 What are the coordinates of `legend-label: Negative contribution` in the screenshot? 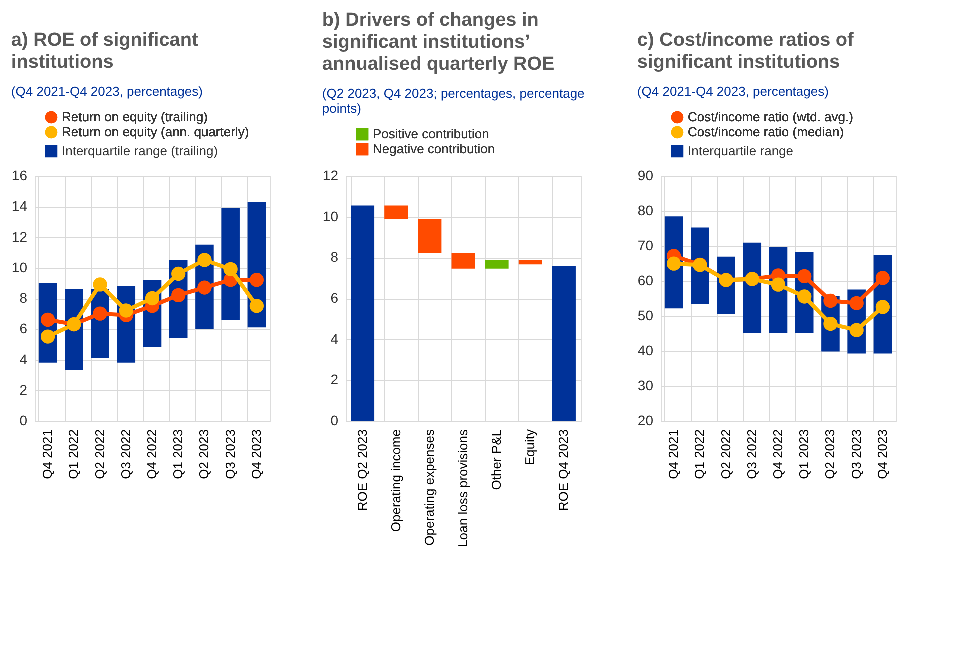 It's located at (434, 149).